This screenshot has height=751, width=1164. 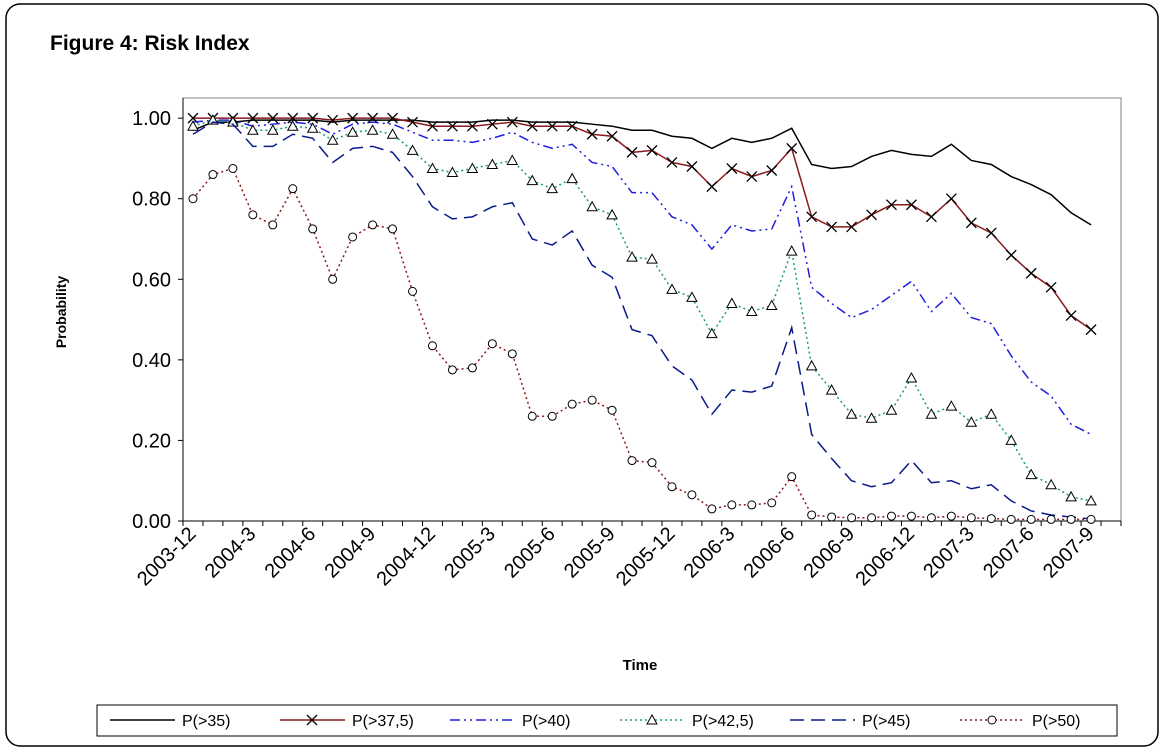 I want to click on y-tick-label: 1.00, so click(x=151, y=119).